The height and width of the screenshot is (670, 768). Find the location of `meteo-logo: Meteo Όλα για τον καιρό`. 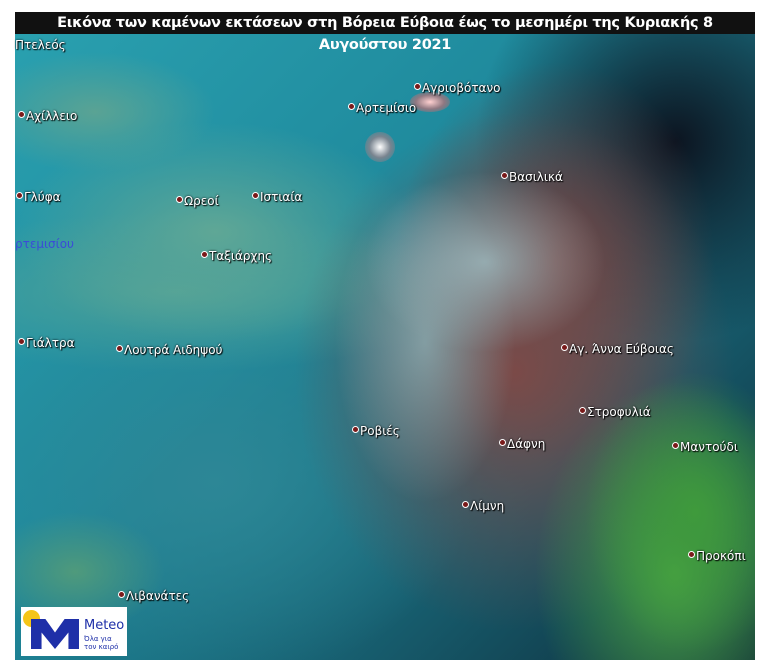

meteo-logo: Meteo Όλα για τον καιρό is located at coordinates (74, 631).